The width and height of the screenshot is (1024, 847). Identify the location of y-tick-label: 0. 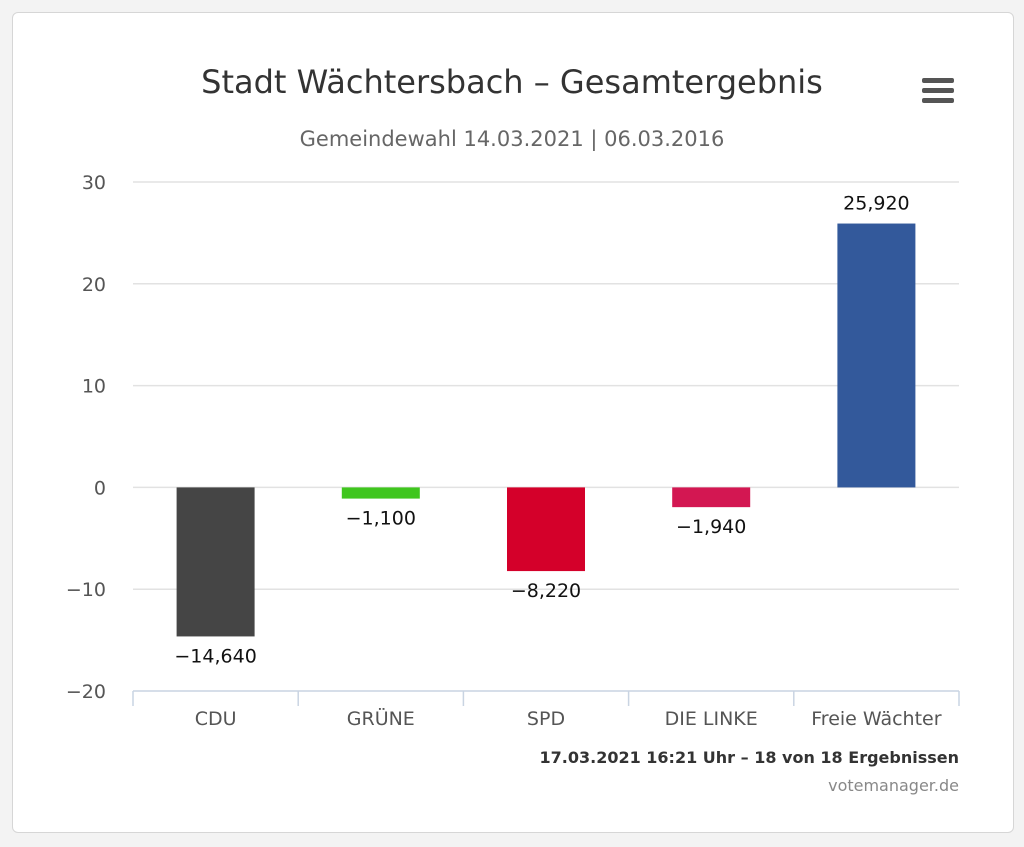
(100, 488).